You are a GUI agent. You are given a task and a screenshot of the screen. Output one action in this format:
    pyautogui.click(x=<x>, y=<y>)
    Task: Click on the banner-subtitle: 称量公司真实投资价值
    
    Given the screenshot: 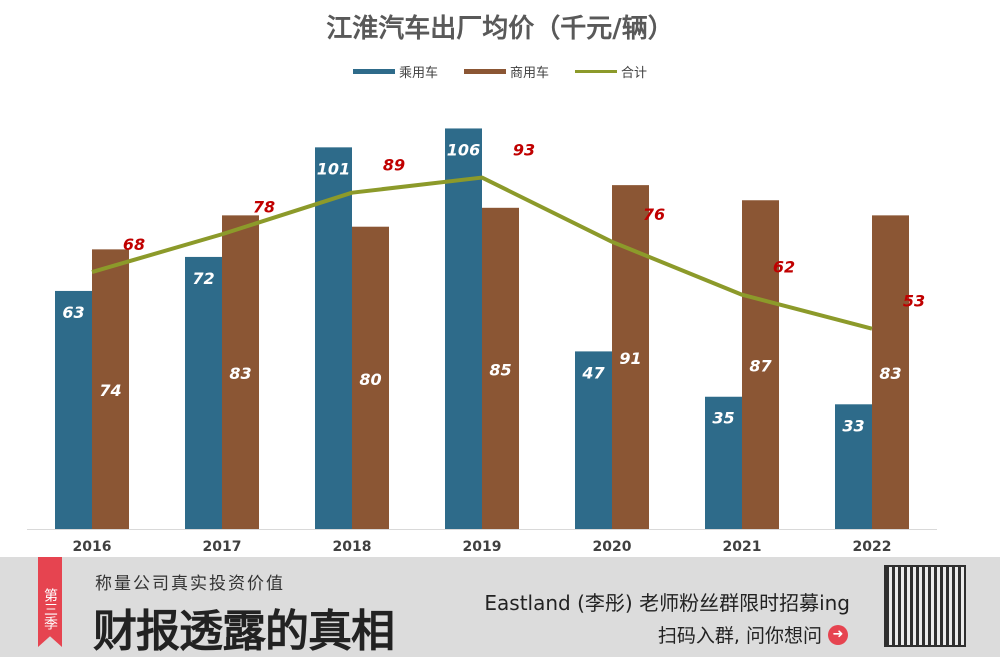 What is the action you would take?
    pyautogui.click(x=190, y=581)
    